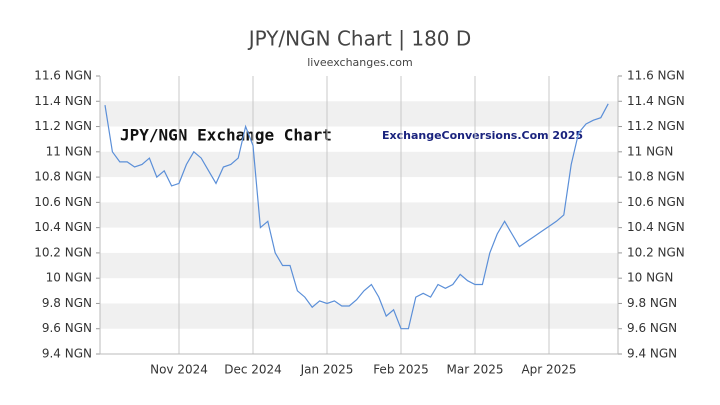  Describe the element at coordinates (67, 354) in the screenshot. I see `y-tick-label: 9.4 NGN` at that location.